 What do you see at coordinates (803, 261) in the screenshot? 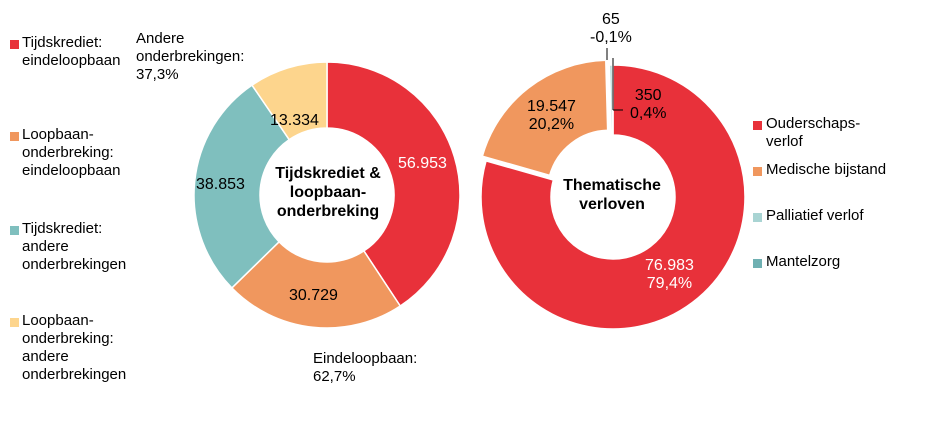
I see `legend-label: Mantelzorg` at bounding box center [803, 261].